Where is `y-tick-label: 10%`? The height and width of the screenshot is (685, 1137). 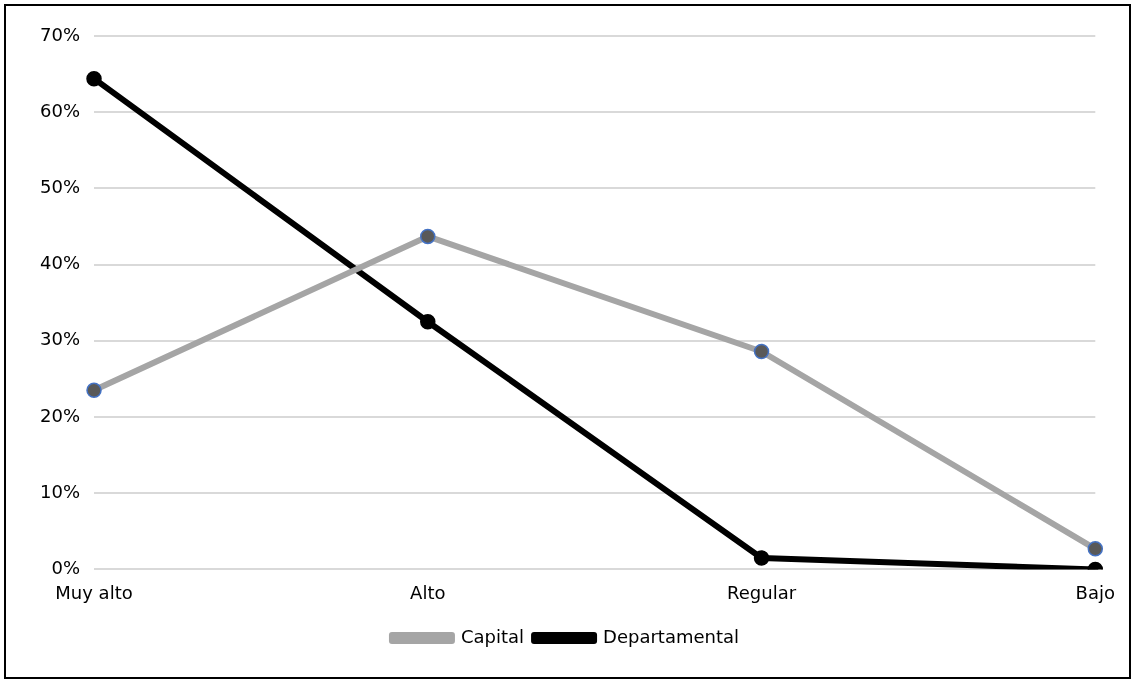 y-tick-label: 10% is located at coordinates (60, 491).